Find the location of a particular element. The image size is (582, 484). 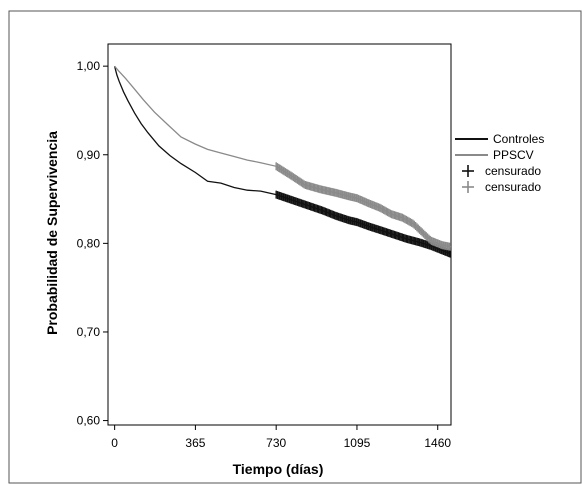

legend-label: PPSCV is located at coordinates (513, 155).